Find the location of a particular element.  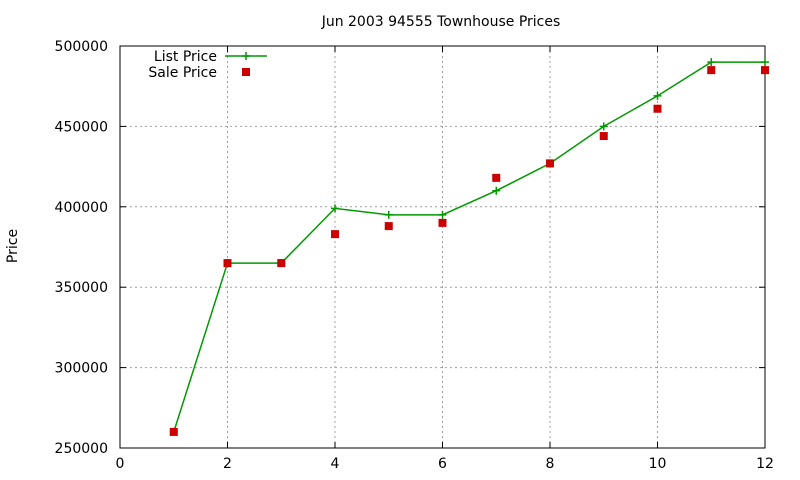

y-tick-label: 350000 is located at coordinates (81, 288).